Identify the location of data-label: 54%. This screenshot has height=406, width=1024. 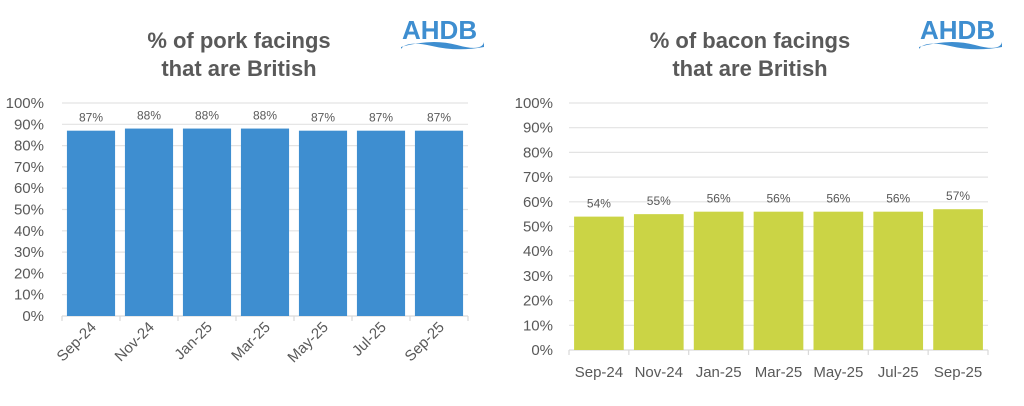
(599, 204).